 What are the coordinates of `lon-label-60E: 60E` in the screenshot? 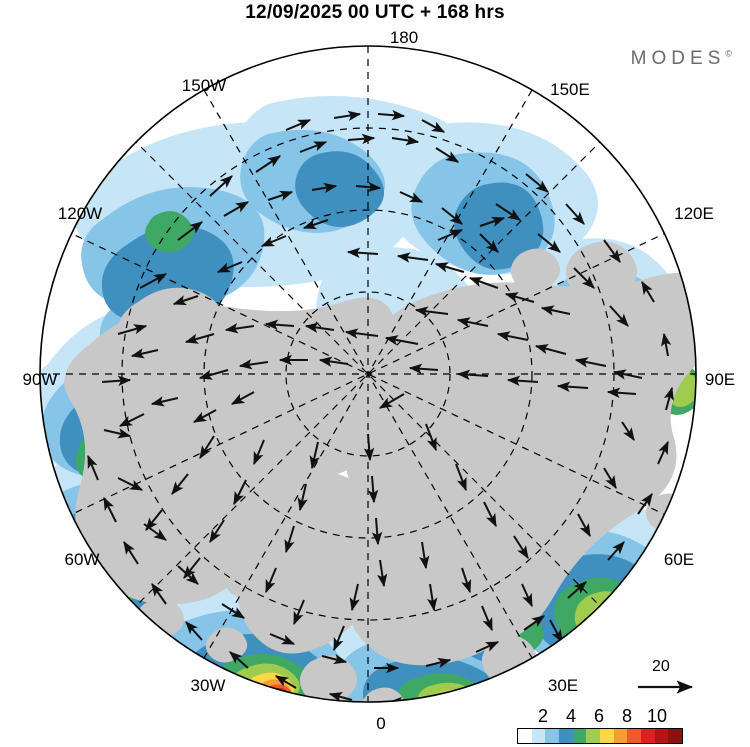 It's located at (679, 559).